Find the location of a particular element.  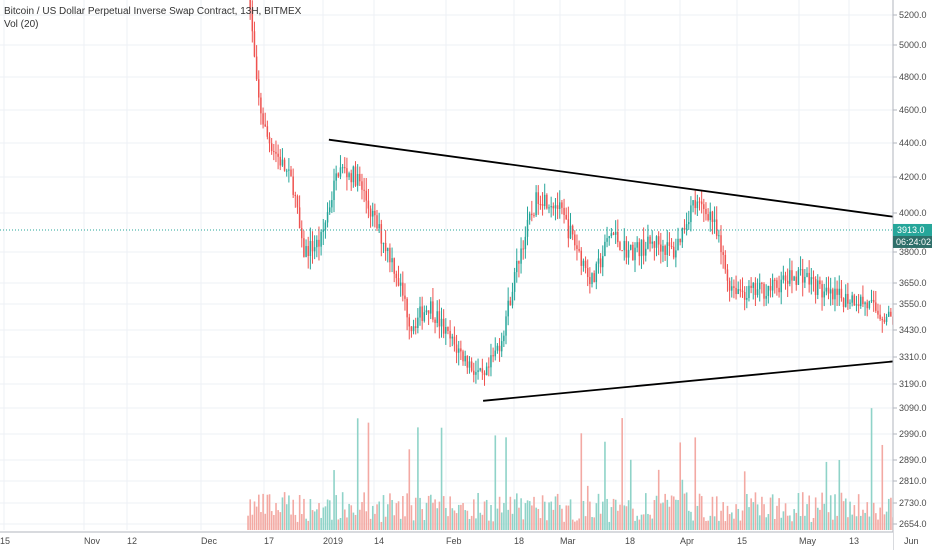

time-tick-label: 13 is located at coordinates (854, 541).